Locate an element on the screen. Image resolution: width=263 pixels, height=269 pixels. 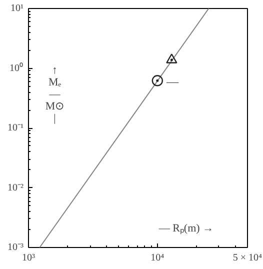
y-axis-title: ↑ Mₑ — M⊙ | is located at coordinates (54, 94).